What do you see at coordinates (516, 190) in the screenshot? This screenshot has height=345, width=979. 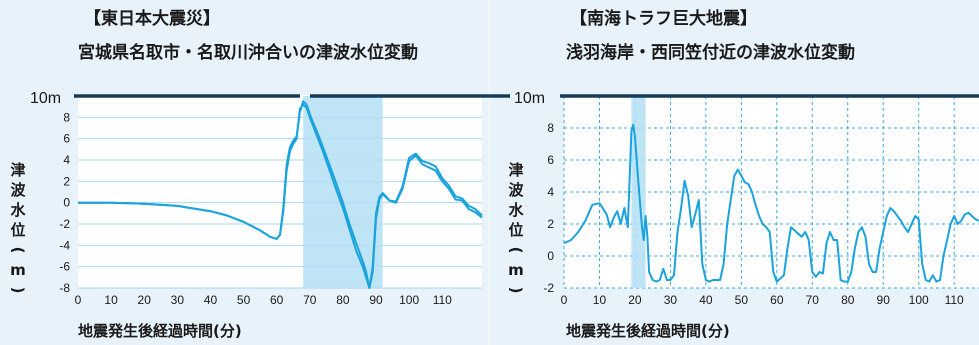 I see `right-ylabel-char-1: 波` at bounding box center [516, 190].